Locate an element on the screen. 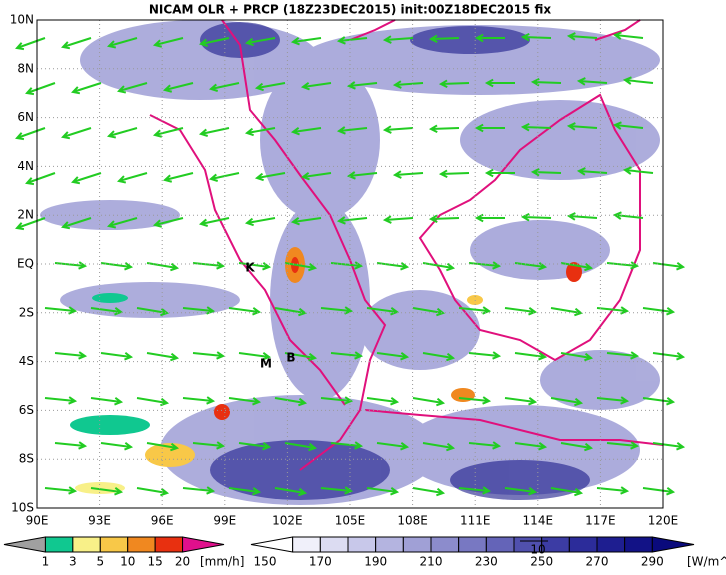 This screenshot has width=726, height=575. legend-unit: [mm/h] is located at coordinates (222, 562).